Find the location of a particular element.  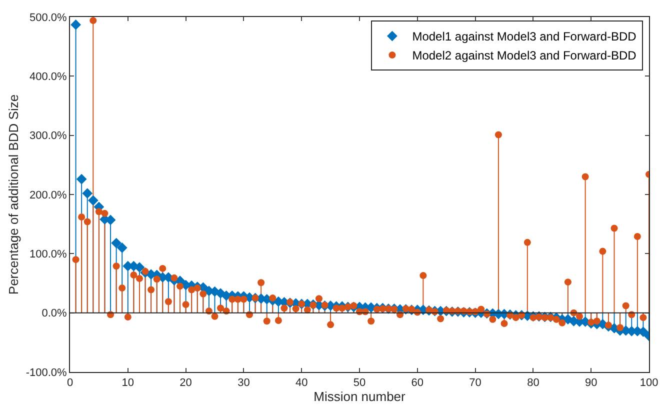

y-axis-title: Percentage of additional BDD Size is located at coordinates (13, 194).